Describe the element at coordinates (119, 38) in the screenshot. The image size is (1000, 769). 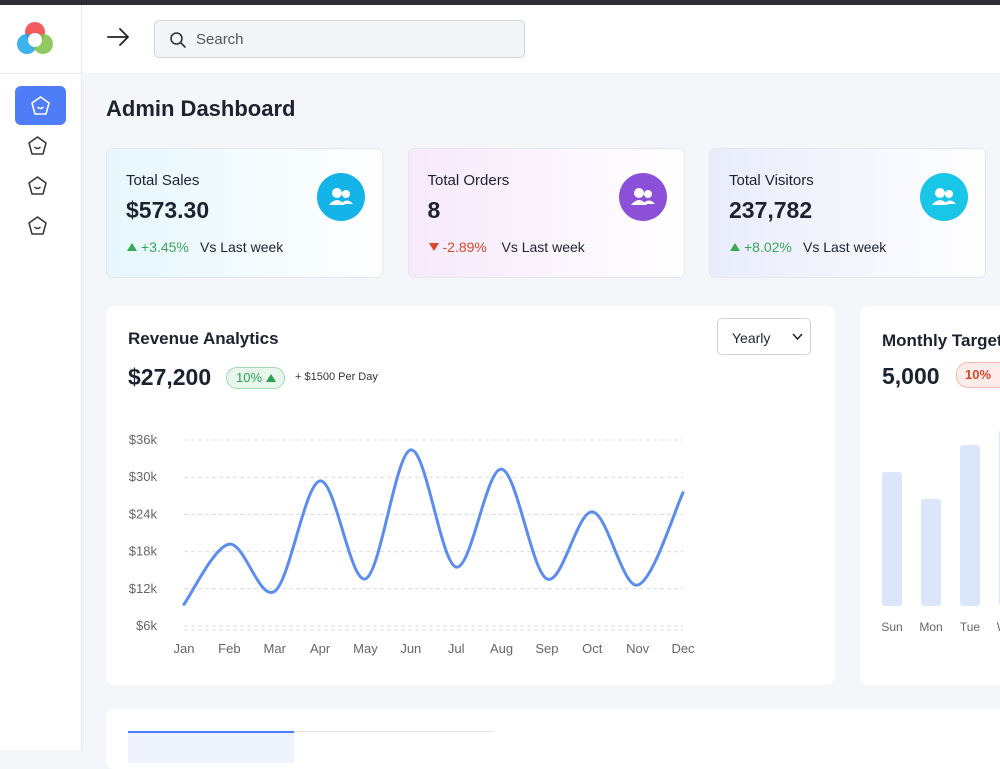
I see `expand-button` at that location.